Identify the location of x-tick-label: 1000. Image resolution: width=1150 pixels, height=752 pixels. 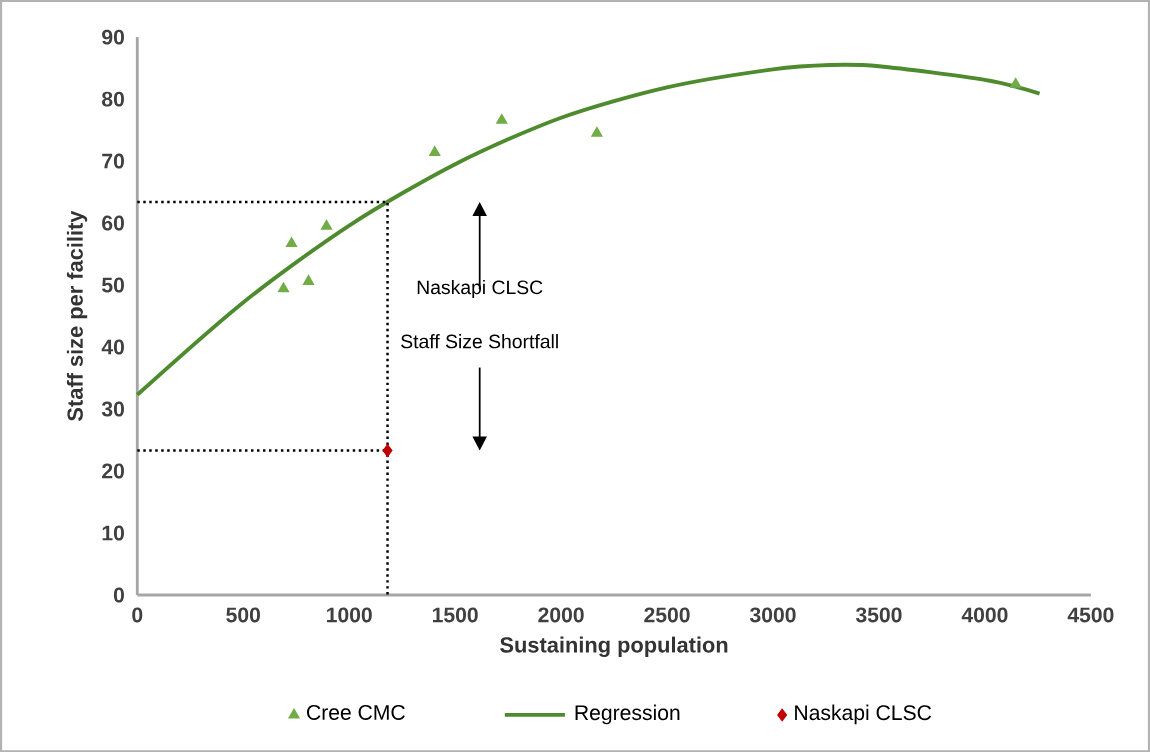
(349, 615).